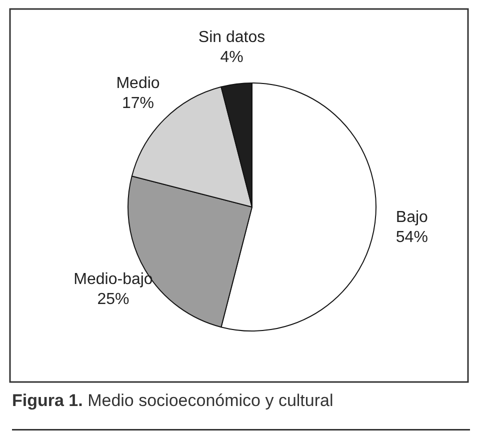 This screenshot has width=490, height=437. Describe the element at coordinates (412, 217) in the screenshot. I see `slice-label: Bajo` at that location.